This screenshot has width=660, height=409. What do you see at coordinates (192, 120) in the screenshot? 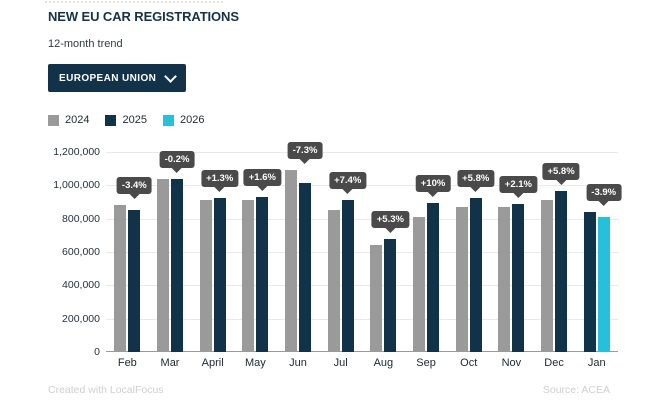
I see `legend-label: 2026` at bounding box center [192, 120].